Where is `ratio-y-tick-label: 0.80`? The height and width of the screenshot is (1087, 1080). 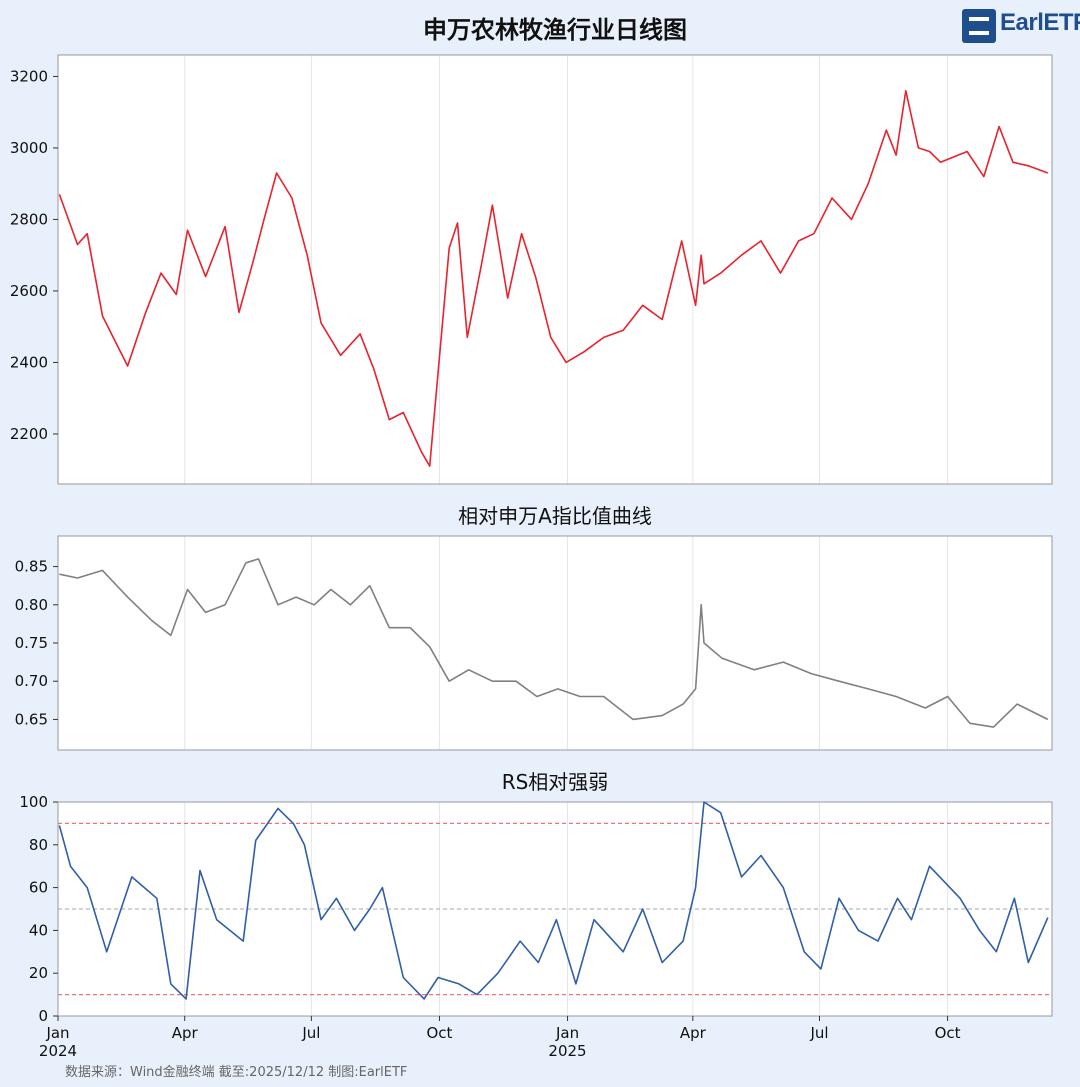
ratio-y-tick-label: 0.80 is located at coordinates (31, 605).